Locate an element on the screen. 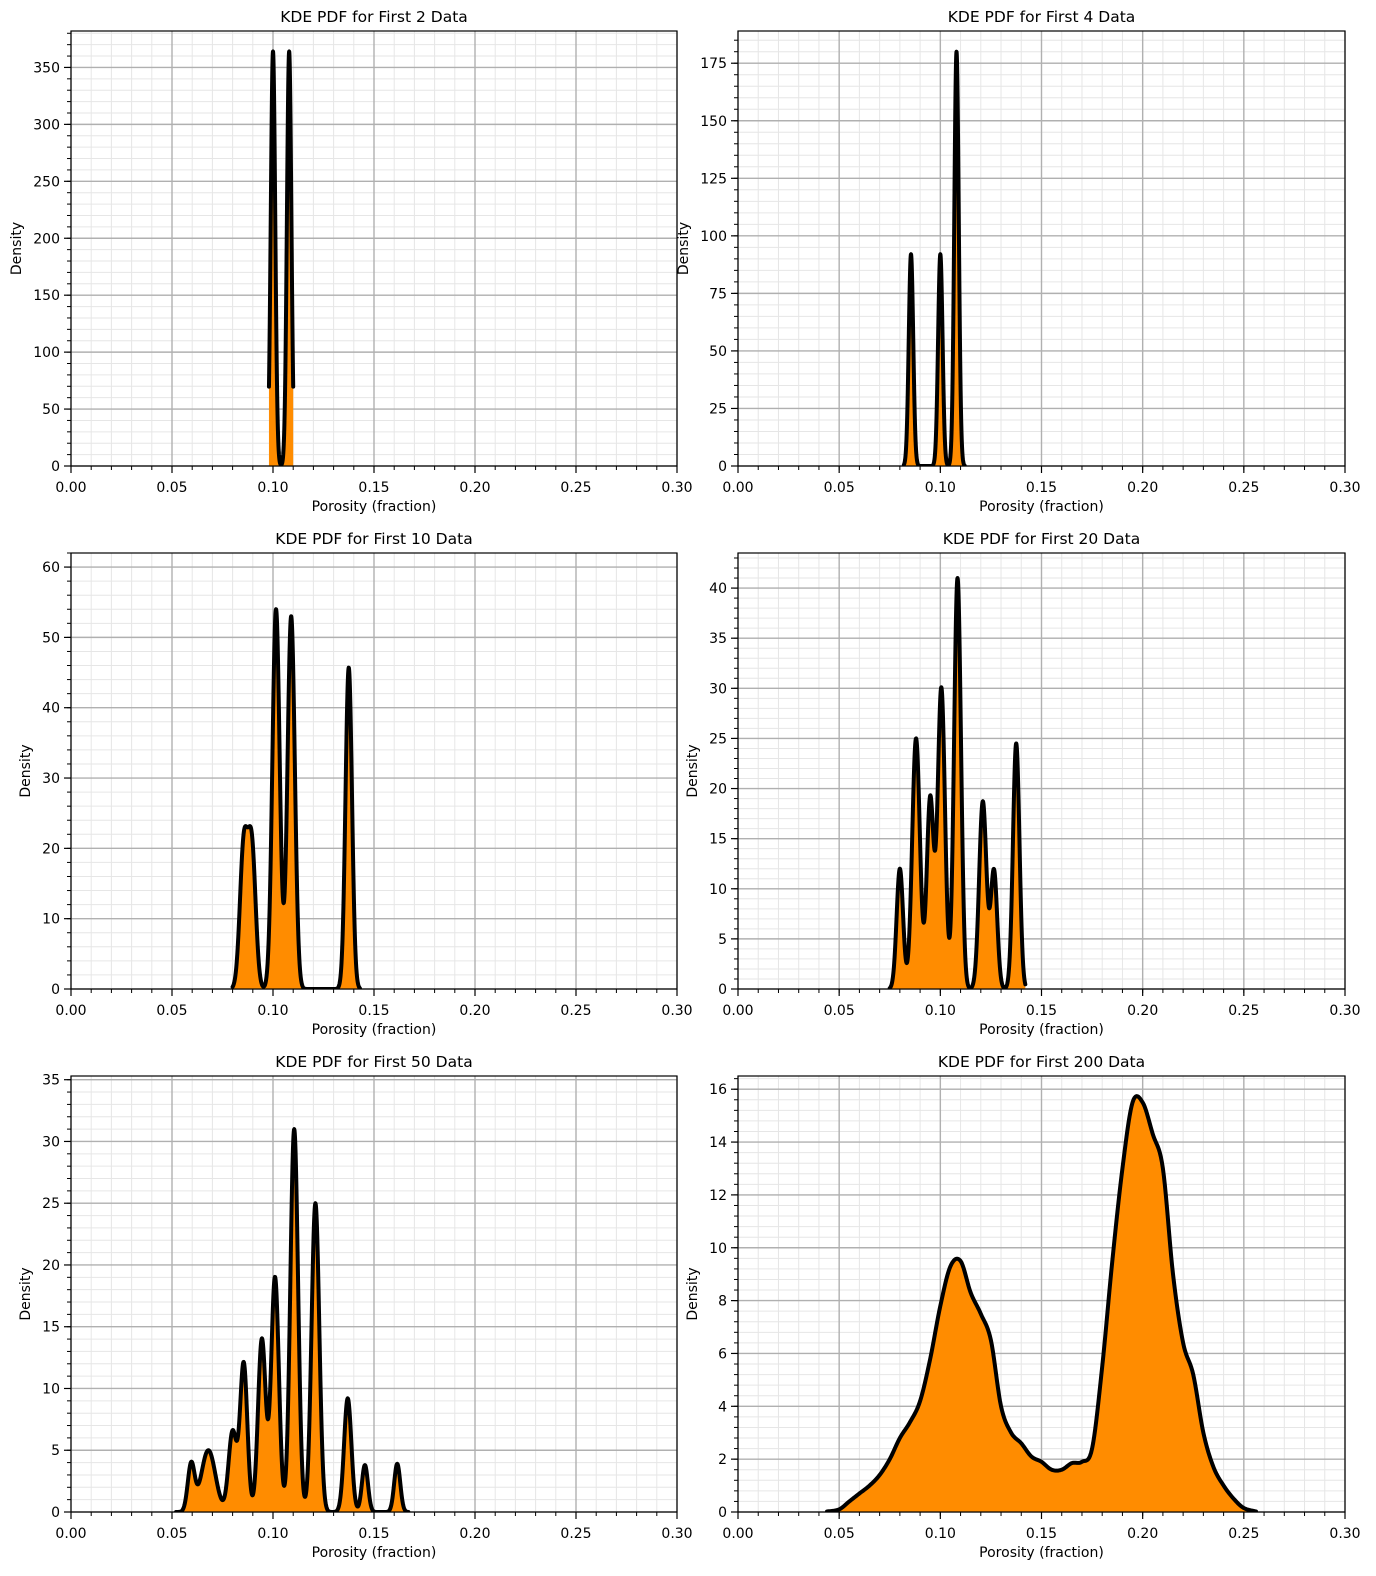 This screenshot has width=1376, height=1576. y-tick-label: 50 is located at coordinates (51, 410).